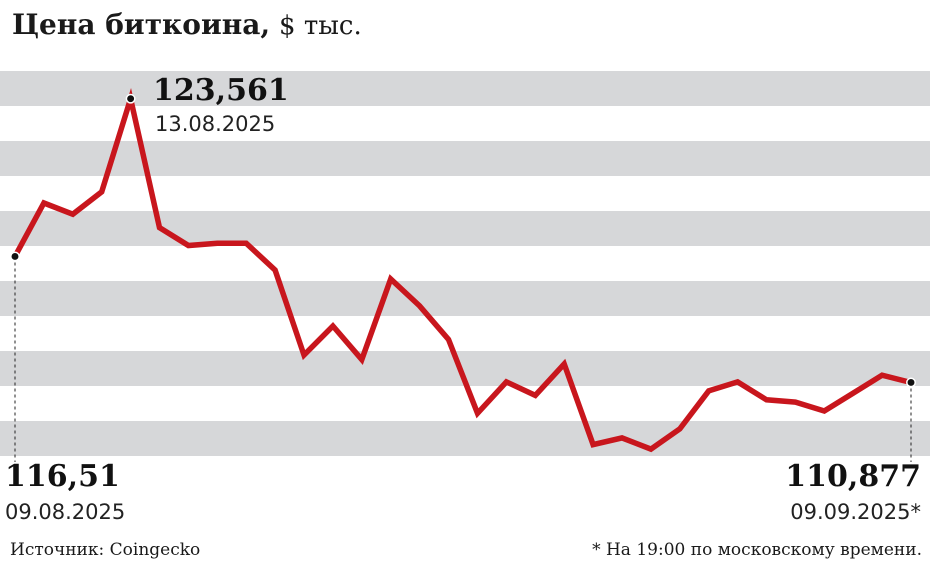 Image resolution: width=930 pixels, height=561 pixels. I want to click on chart-title-unit: $ тыс., so click(320, 26).